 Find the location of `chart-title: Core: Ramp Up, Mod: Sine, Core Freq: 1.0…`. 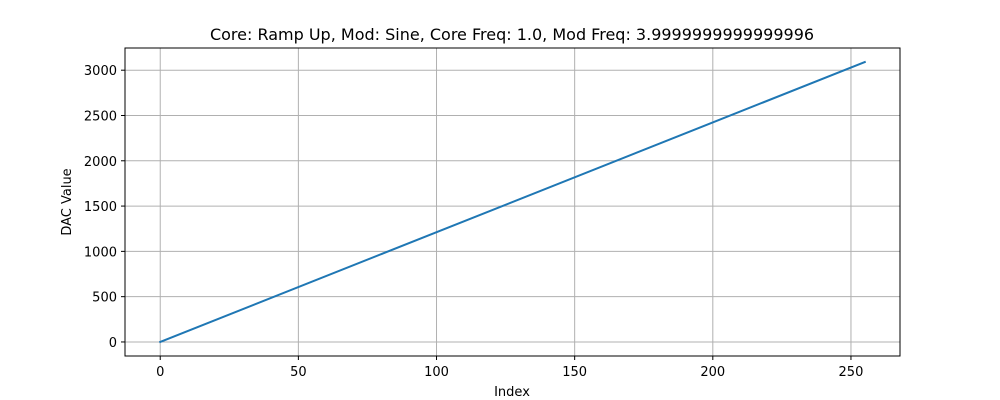

chart-title: Core: Ramp Up, Mod: Sine, Core Freq: 1.0… is located at coordinates (512, 34).